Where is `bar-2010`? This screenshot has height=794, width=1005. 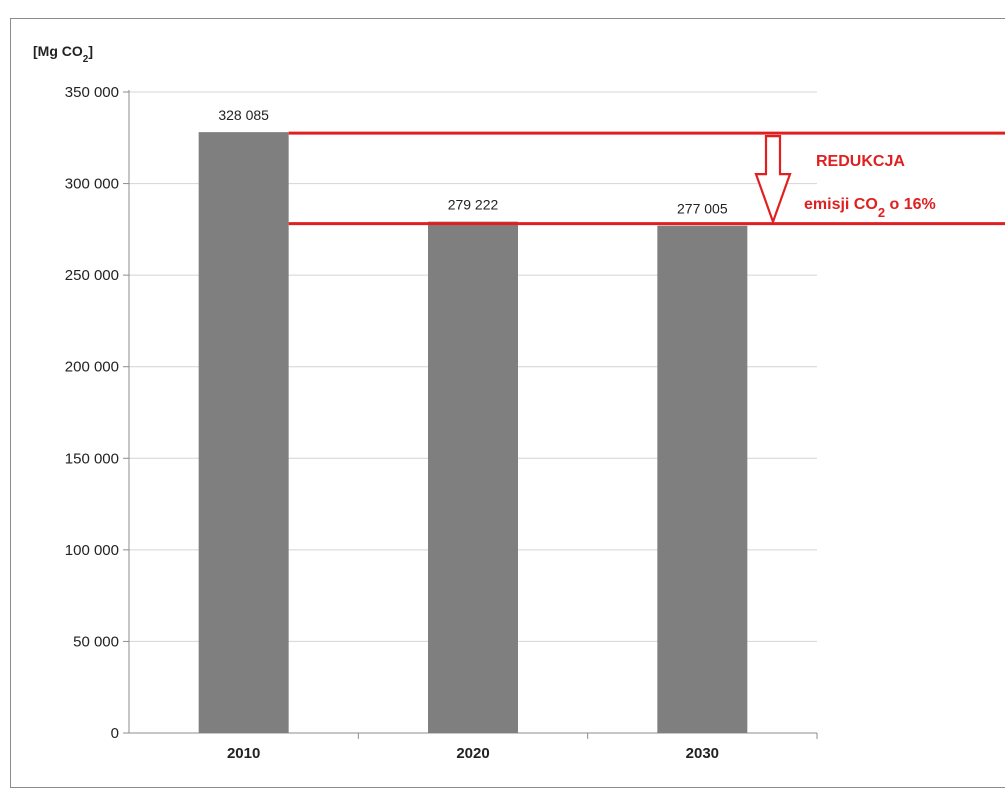
bar-2010 is located at coordinates (243, 433).